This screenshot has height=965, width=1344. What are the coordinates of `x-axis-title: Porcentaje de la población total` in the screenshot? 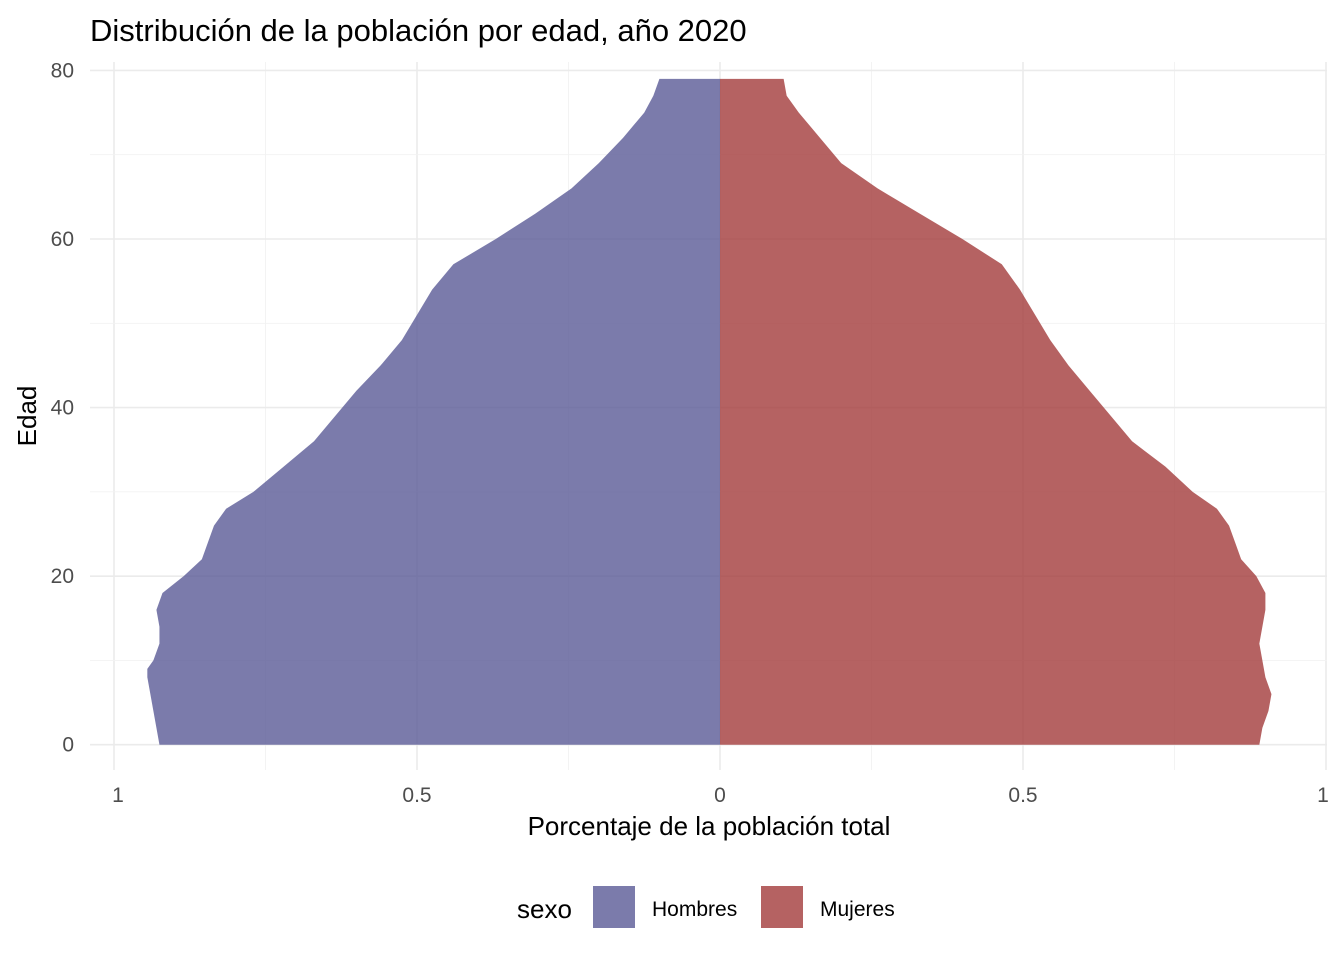 It's located at (709, 826).